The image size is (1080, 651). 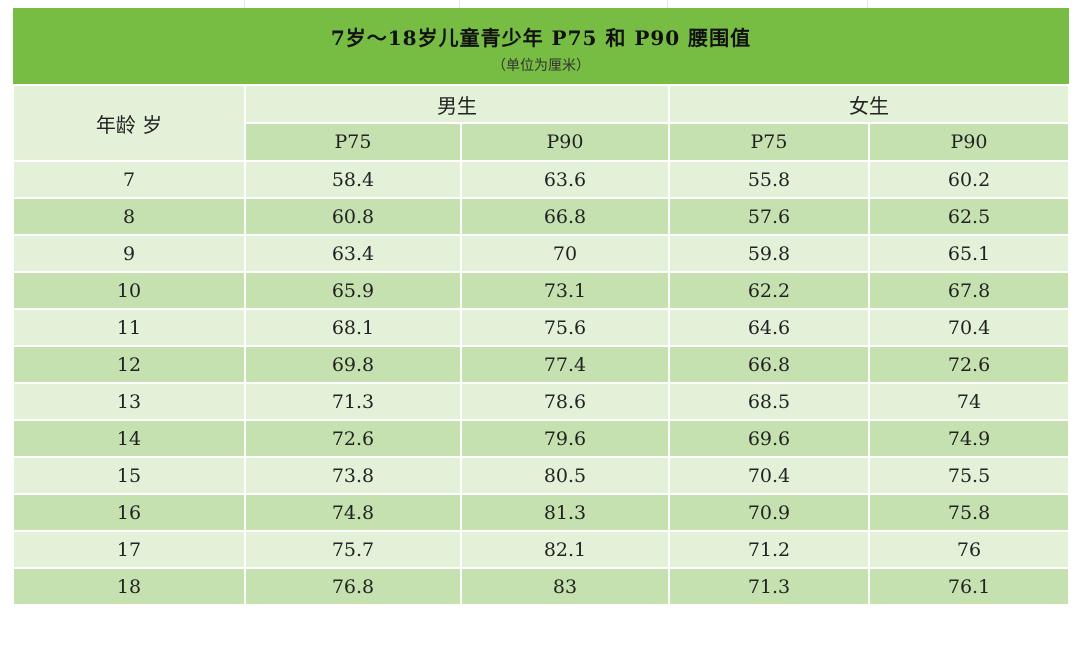 What do you see at coordinates (565, 216) in the screenshot?
I see `male-p90-cell: 66.8` at bounding box center [565, 216].